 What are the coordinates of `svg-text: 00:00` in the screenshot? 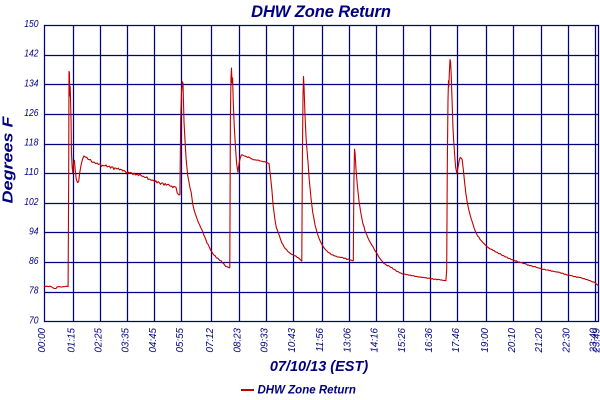 It's located at (42, 339).